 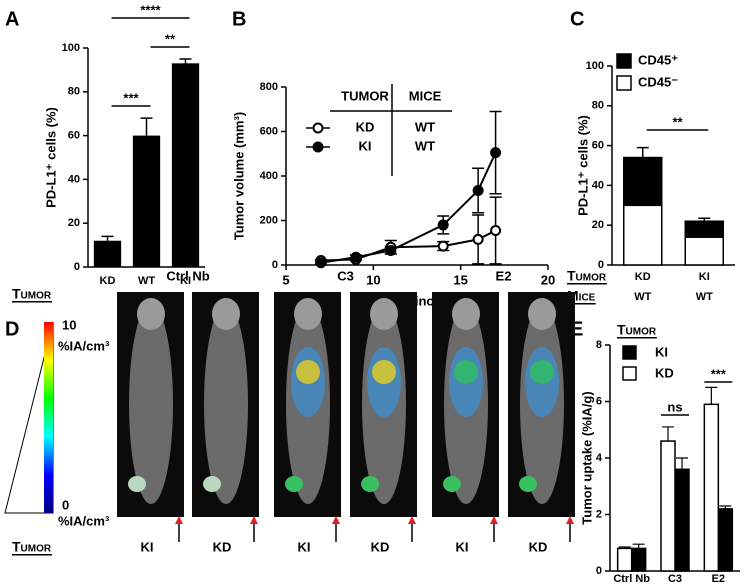 I want to click on y-tick-label: 40, so click(x=74, y=179).